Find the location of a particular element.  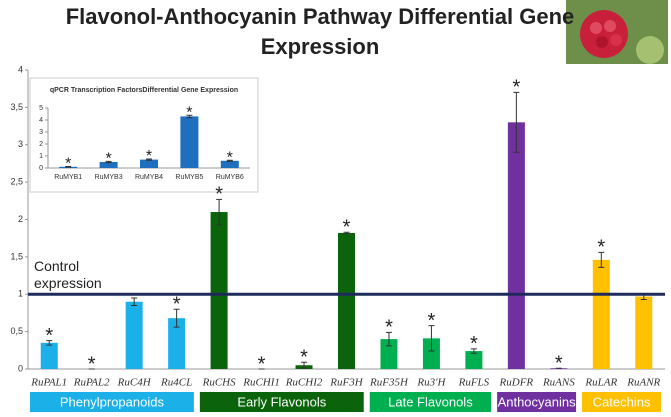

y-tick-label: 2,5 is located at coordinates (16, 182).